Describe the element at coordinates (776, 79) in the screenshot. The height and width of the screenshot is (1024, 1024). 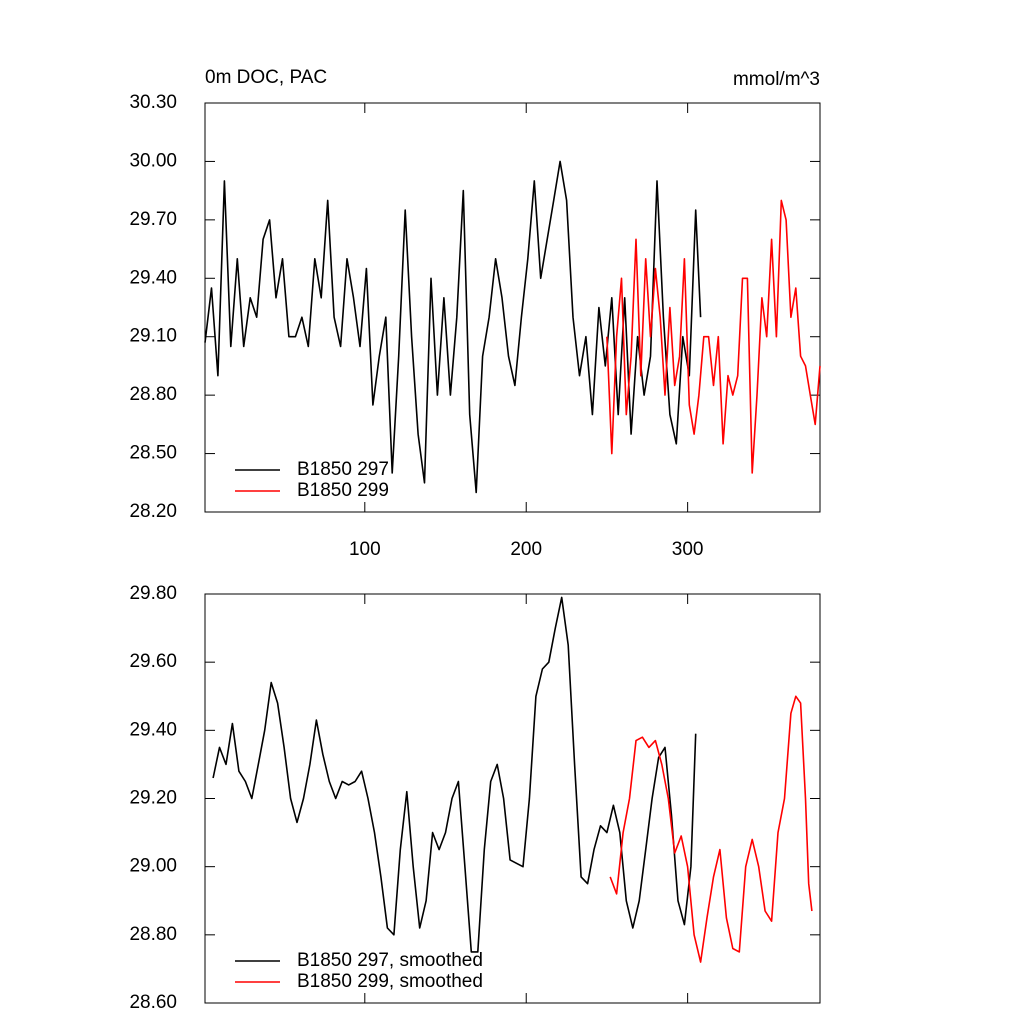
I see `units-label: mmol/m^3` at that location.